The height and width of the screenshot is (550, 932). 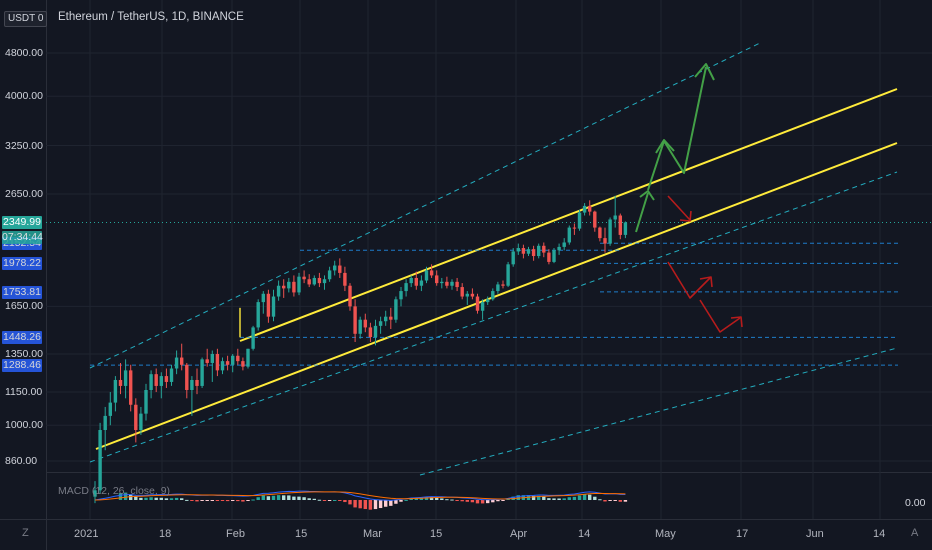 What do you see at coordinates (46, 275) in the screenshot?
I see `price-axis-divider` at bounding box center [46, 275].